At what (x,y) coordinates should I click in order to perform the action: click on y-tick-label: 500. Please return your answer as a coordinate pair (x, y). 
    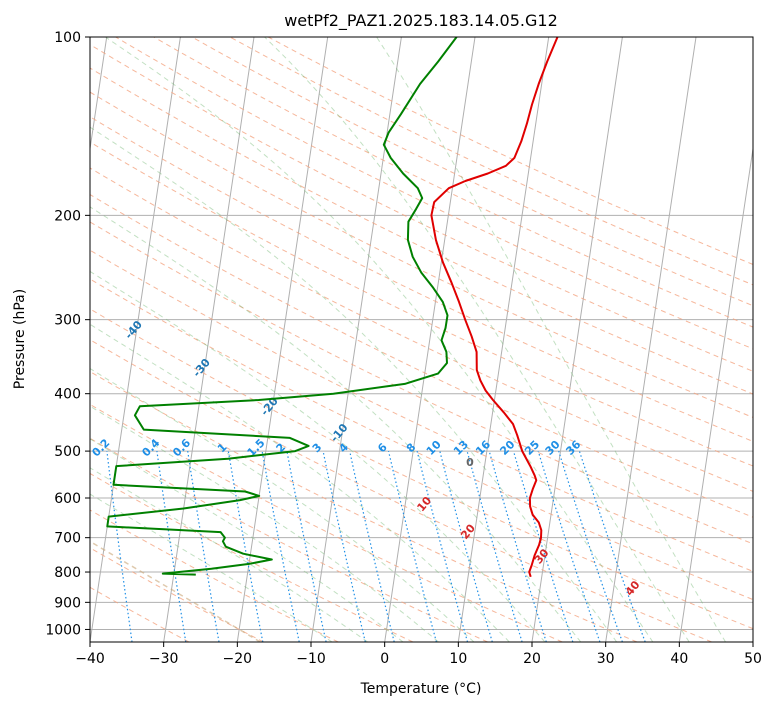
    Looking at the image, I should click on (67, 452).